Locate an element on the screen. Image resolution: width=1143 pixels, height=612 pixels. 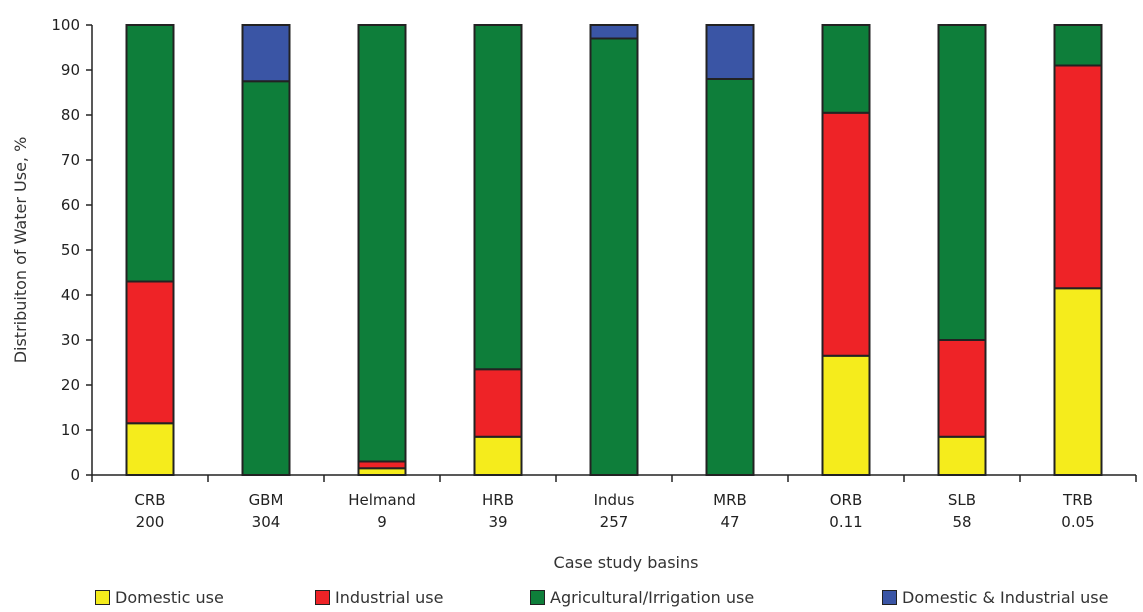
legend-item: Industrial use is located at coordinates (379, 597).